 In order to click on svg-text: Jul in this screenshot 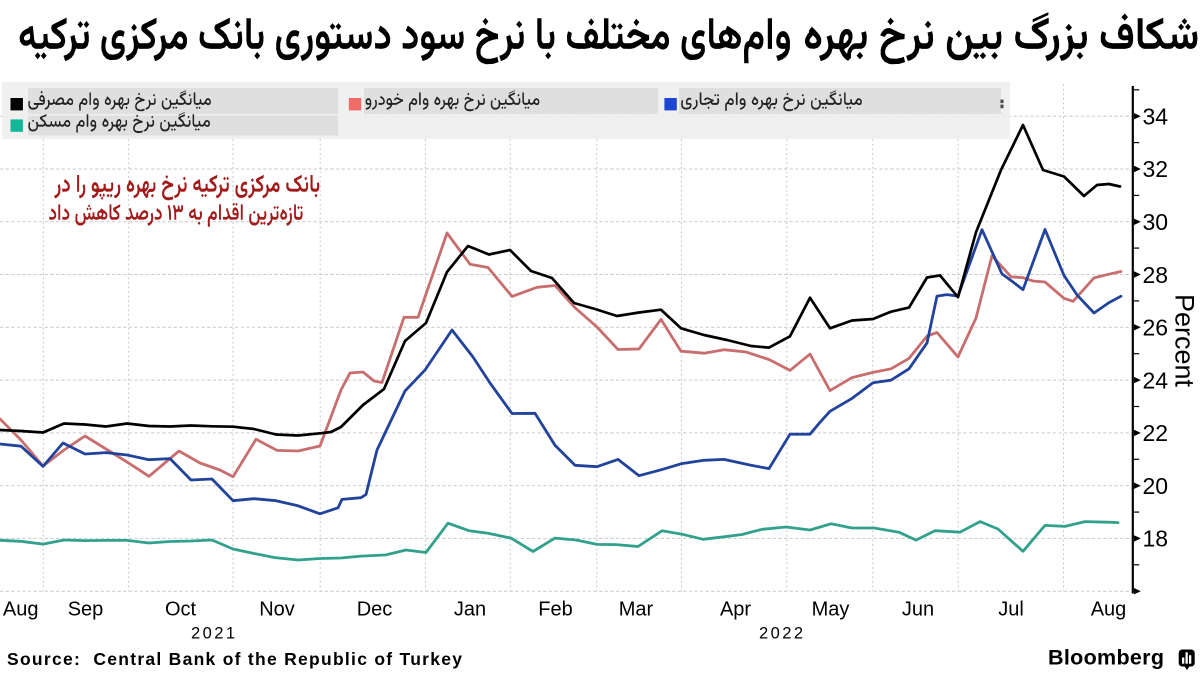, I will do `click(1011, 610)`.